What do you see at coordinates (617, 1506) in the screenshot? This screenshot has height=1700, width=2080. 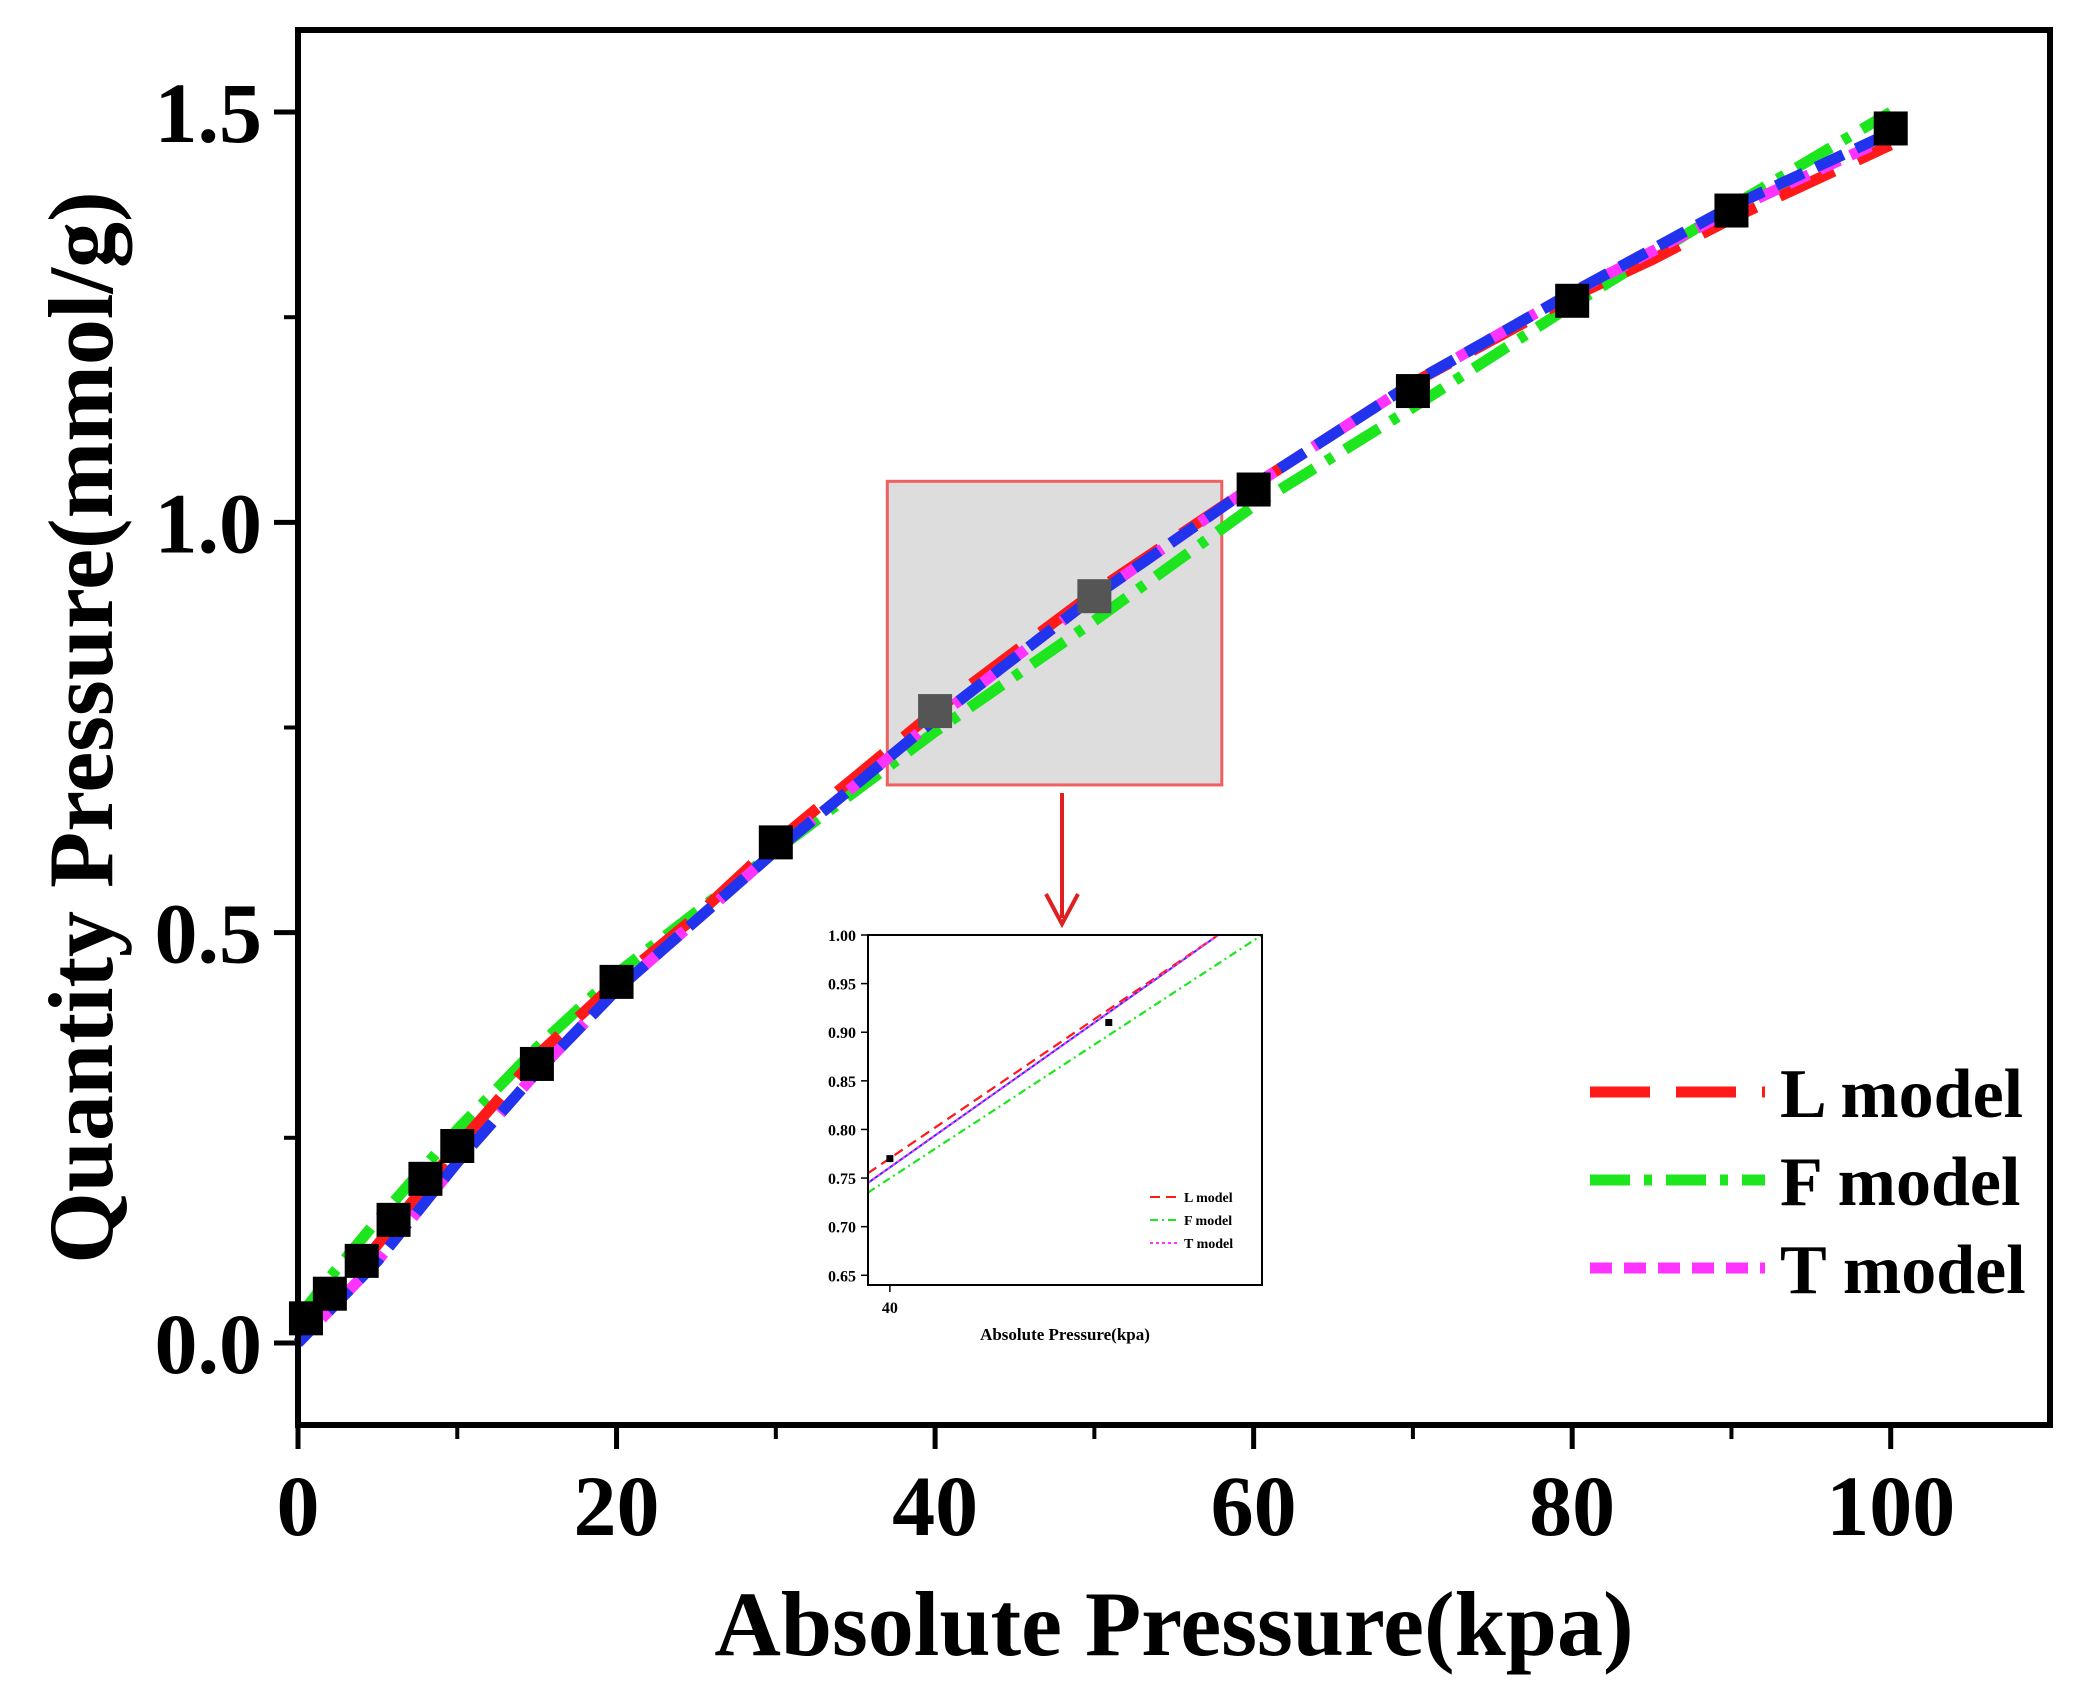 I see `x-tick-label: 20` at bounding box center [617, 1506].